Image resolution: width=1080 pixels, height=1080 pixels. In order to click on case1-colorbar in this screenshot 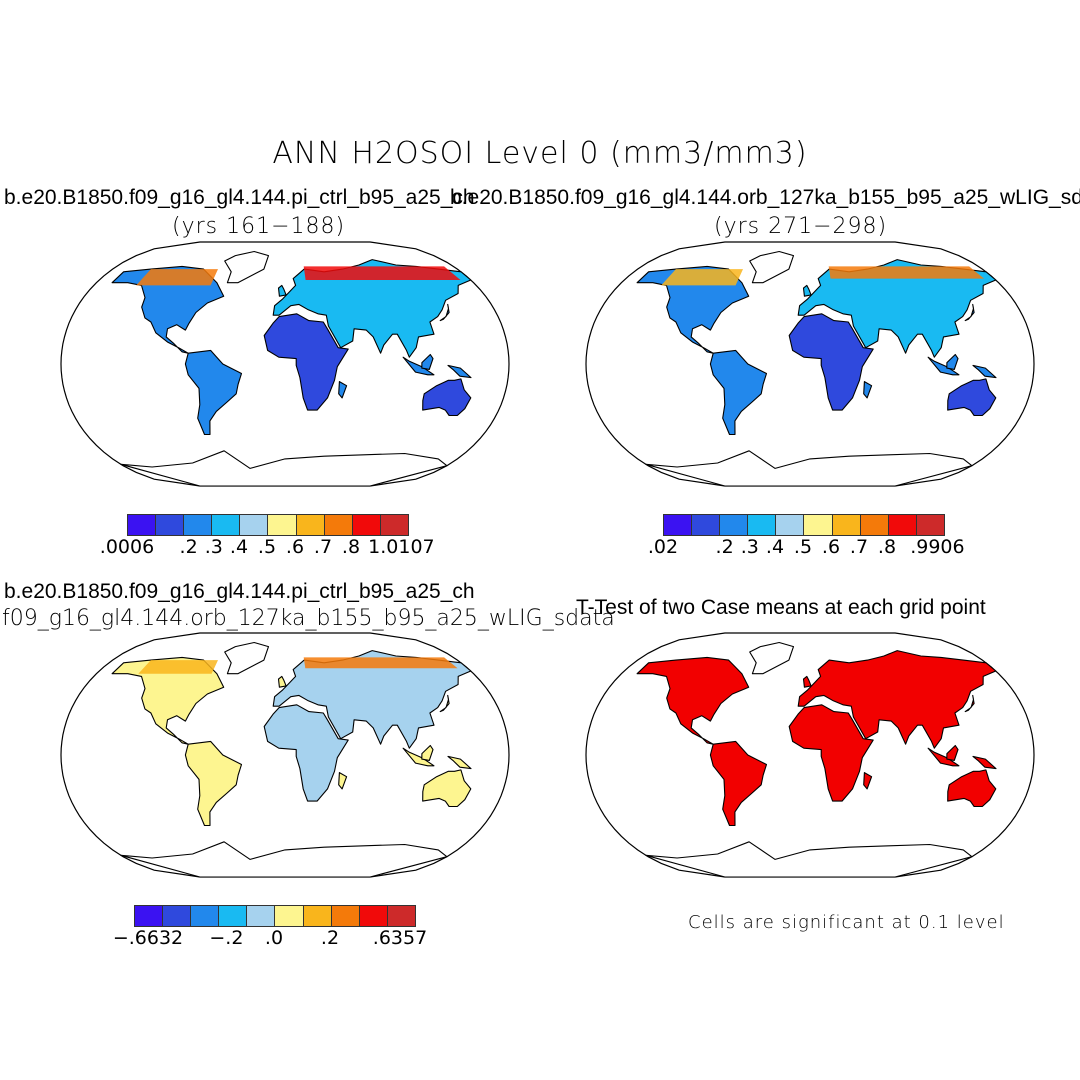, I will do `click(268, 525)`.